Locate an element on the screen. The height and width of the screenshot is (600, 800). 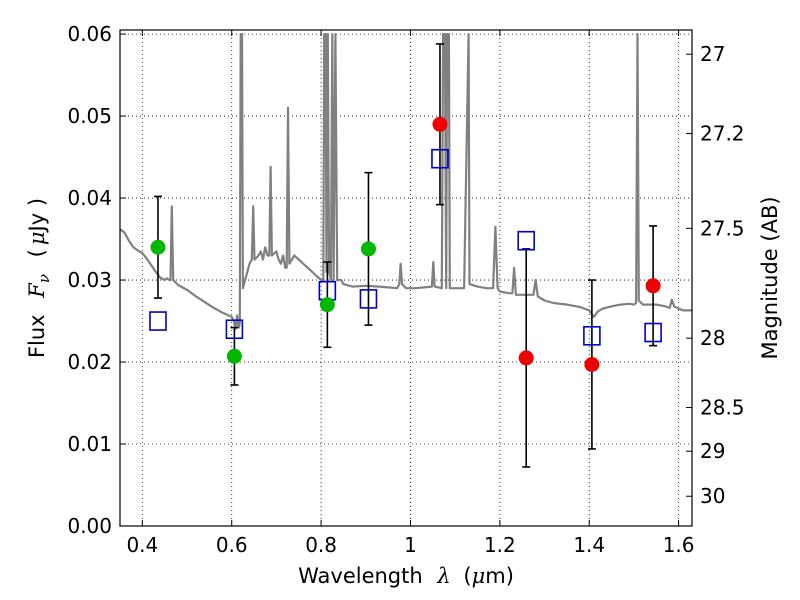
x-tick-label: 1.2 is located at coordinates (500, 545).